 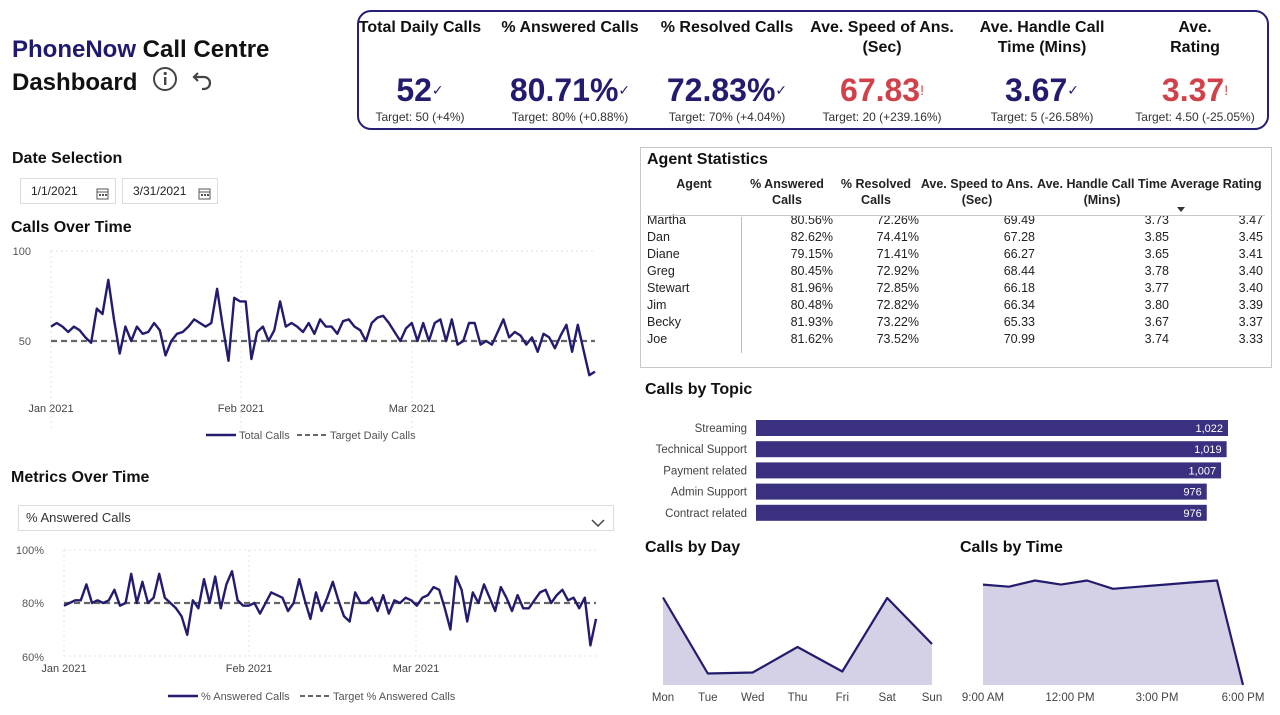 I want to click on table-row: Becky 81.93% 73.22% 65.33 3.67 3.37, so click(x=955, y=322).